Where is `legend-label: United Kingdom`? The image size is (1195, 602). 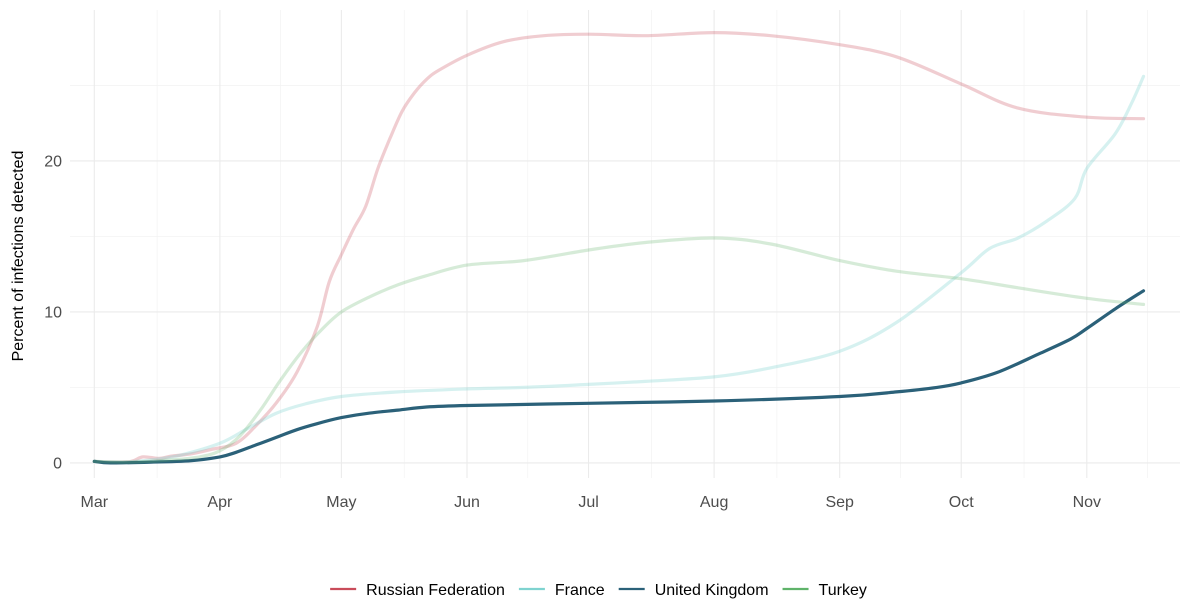 legend-label: United Kingdom is located at coordinates (712, 590).